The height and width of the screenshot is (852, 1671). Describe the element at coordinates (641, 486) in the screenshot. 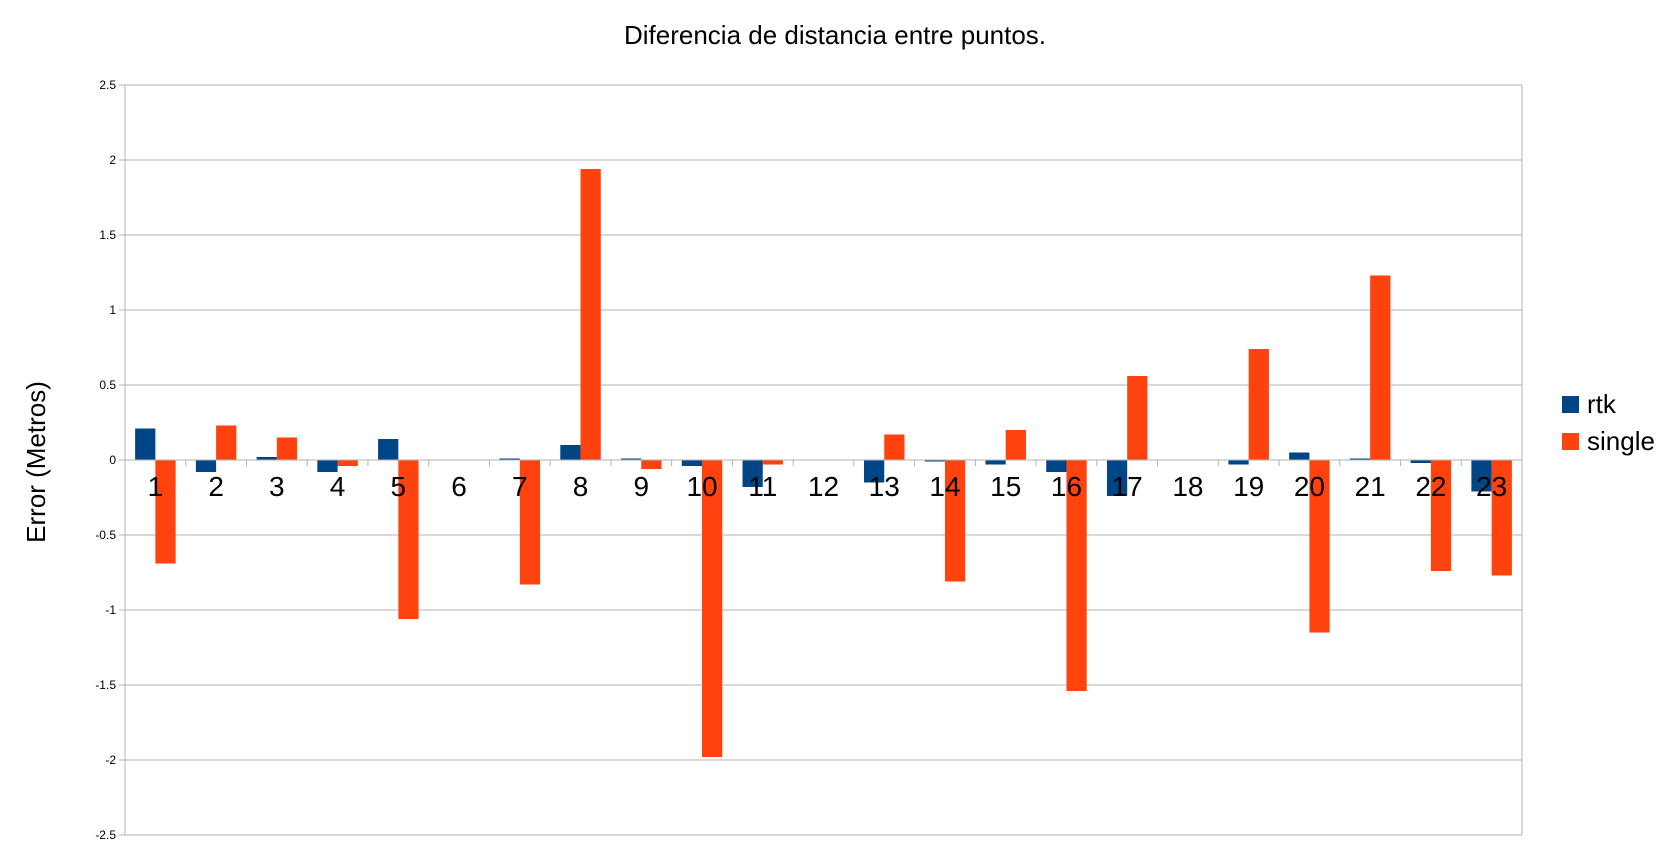

I see `x-tick-label: 9` at that location.